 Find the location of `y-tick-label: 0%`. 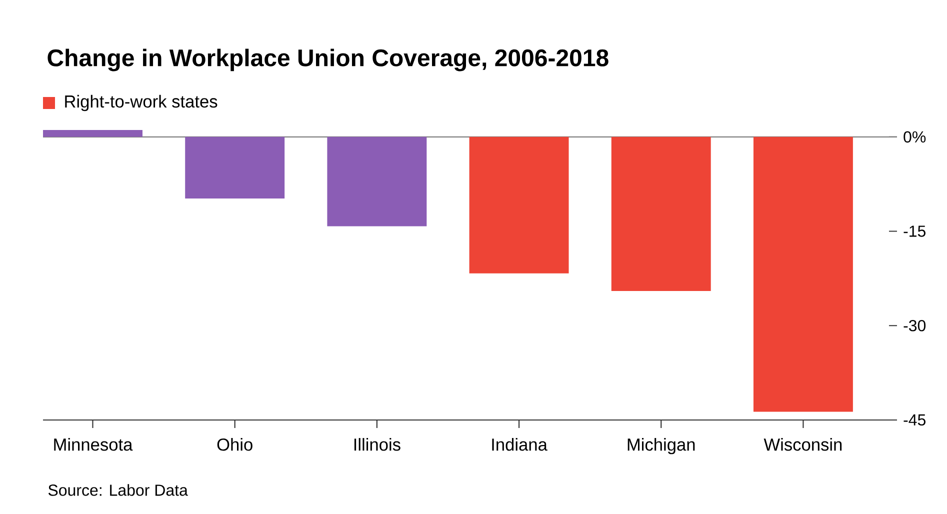

y-tick-label: 0% is located at coordinates (915, 137).